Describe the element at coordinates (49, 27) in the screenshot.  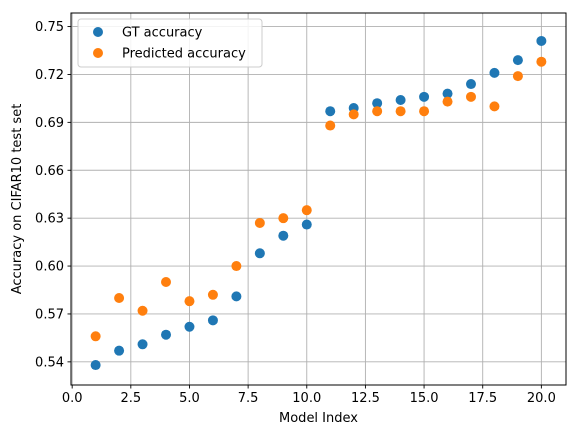
I see `y-tick-label: 0.75` at that location.